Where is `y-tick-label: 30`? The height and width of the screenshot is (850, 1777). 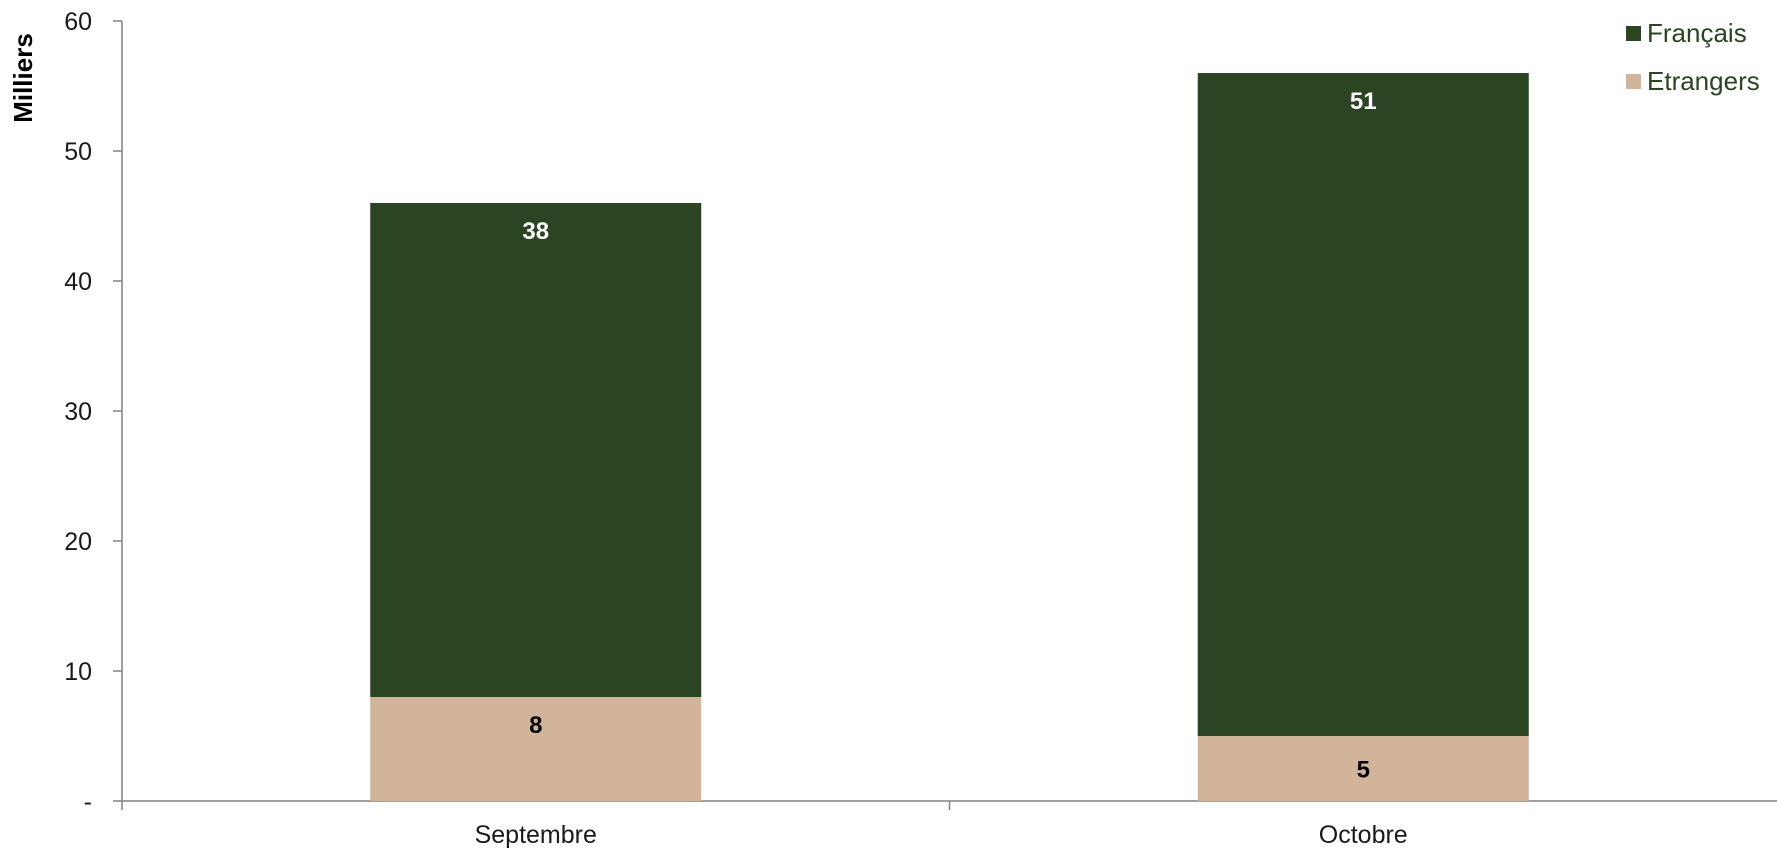 y-tick-label: 30 is located at coordinates (78, 412).